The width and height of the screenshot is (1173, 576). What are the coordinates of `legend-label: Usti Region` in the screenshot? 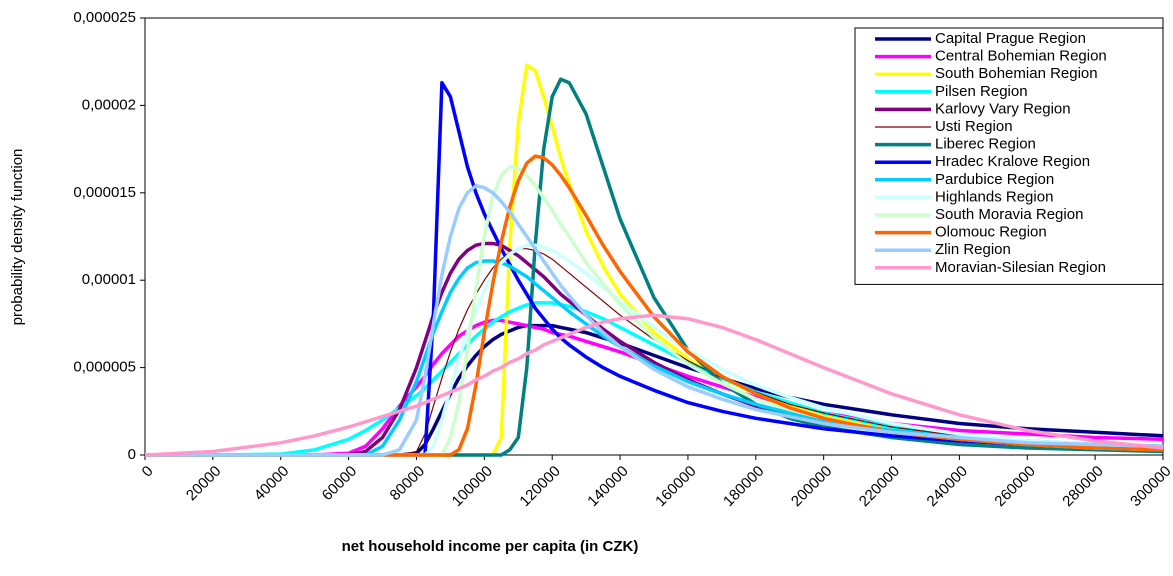 It's located at (974, 126).